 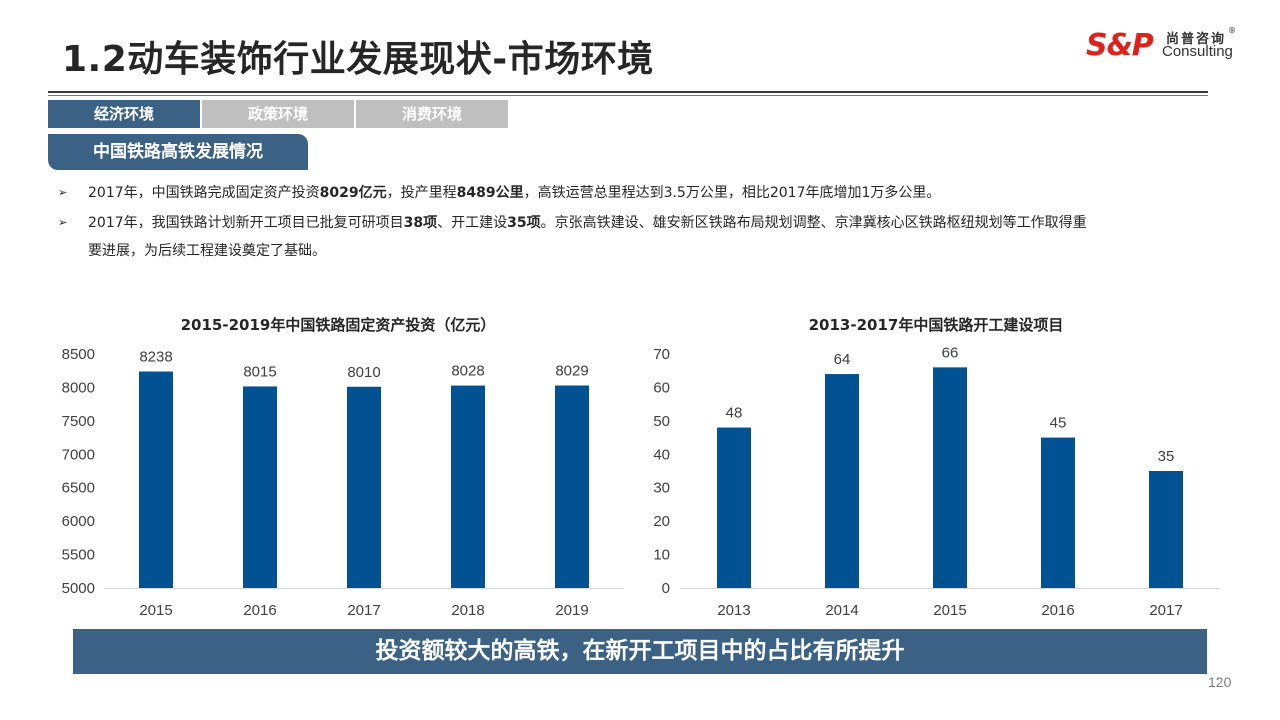 I want to click on chart-2-title: 2013-2017年中国铁路开工建设项目, so click(x=936, y=325).